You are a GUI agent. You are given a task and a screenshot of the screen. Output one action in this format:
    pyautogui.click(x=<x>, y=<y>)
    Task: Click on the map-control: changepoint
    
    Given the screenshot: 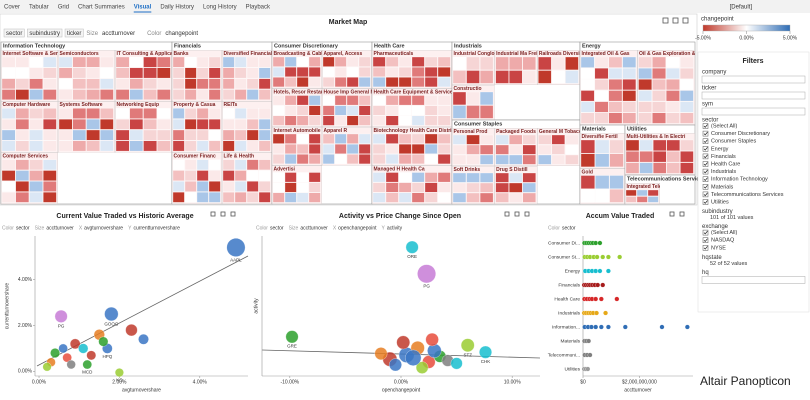 What is the action you would take?
    pyautogui.click(x=181, y=34)
    